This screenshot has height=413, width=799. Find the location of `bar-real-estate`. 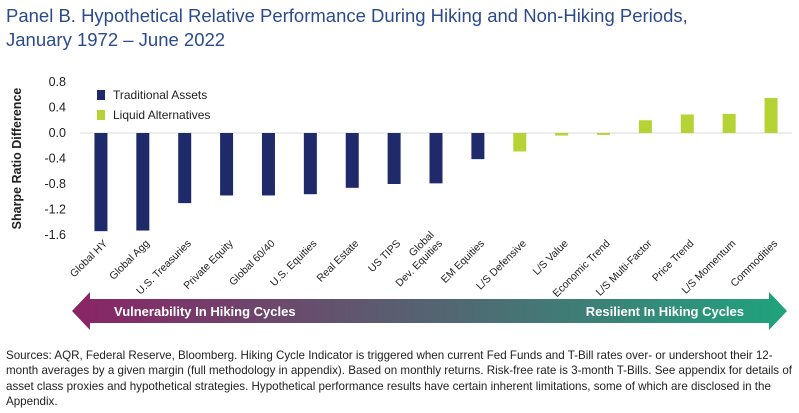

bar-real-estate is located at coordinates (352, 160).